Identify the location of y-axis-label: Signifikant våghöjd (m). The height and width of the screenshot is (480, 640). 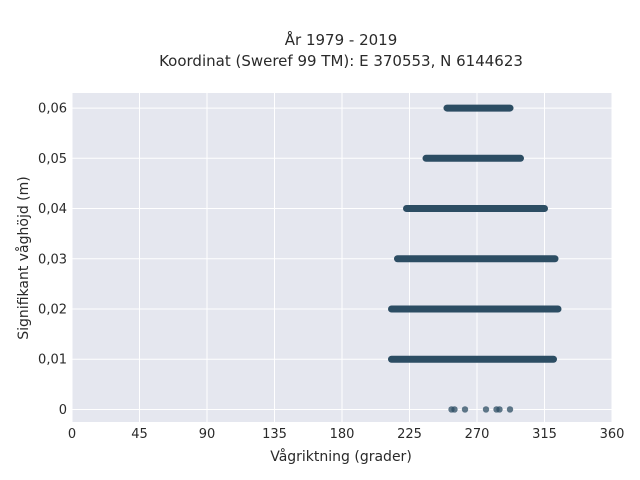
(23, 257).